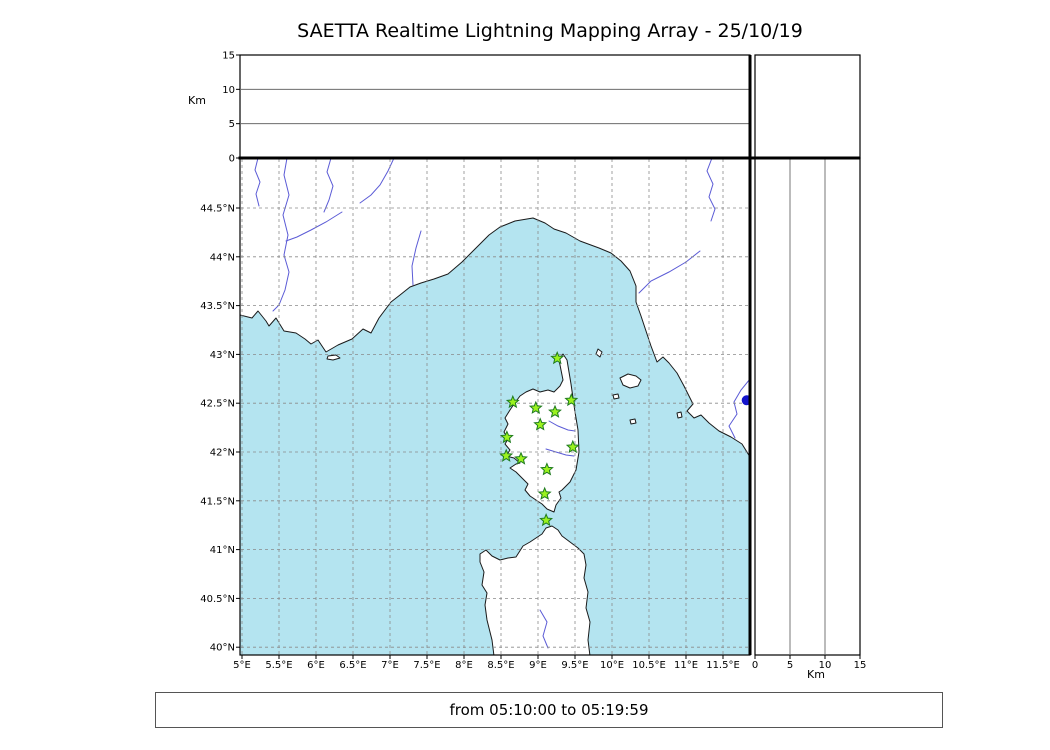 This screenshot has height=750, width=1050. I want to click on lon-tick-label: 10°E, so click(612, 665).